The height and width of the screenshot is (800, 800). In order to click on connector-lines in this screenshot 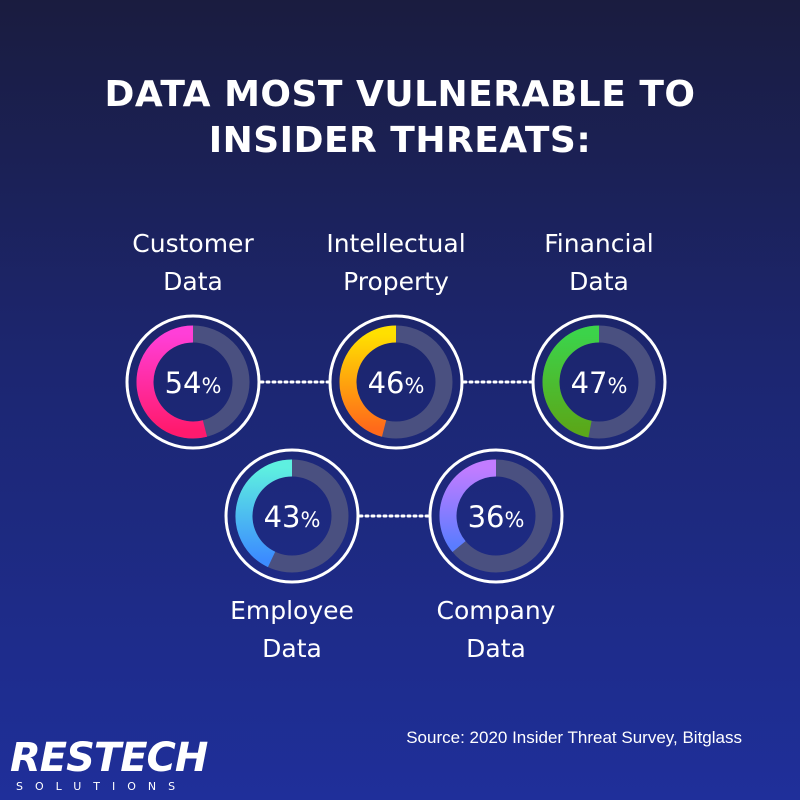, I will do `click(396, 449)`.